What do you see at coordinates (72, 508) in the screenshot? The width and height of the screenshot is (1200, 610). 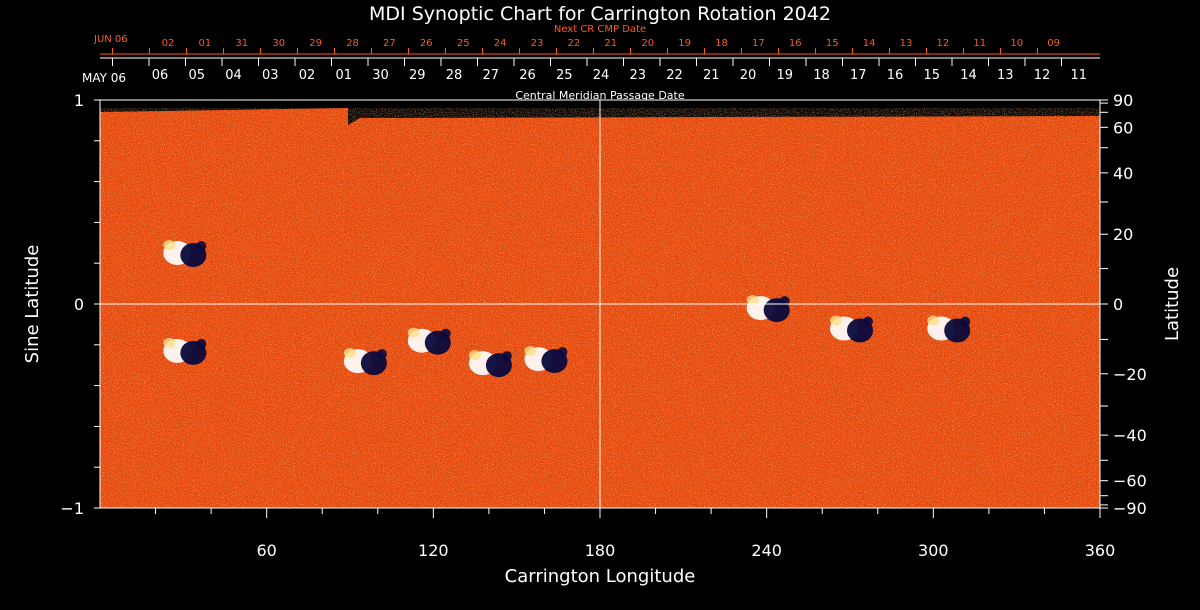 I see `y-left-tick-label: −1` at bounding box center [72, 508].